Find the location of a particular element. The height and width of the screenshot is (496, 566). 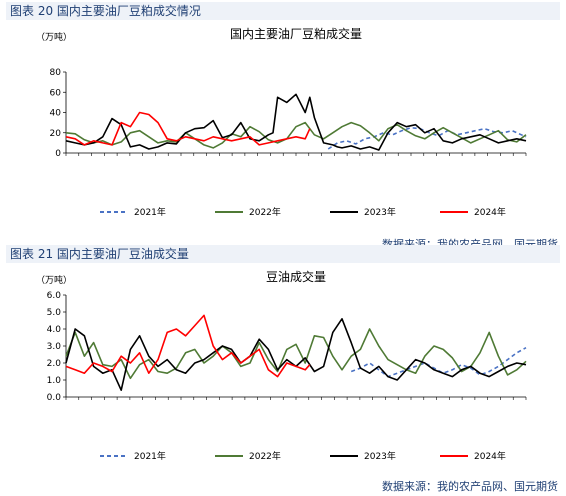

y-tick-label-0-0: 0 is located at coordinates (58, 154).